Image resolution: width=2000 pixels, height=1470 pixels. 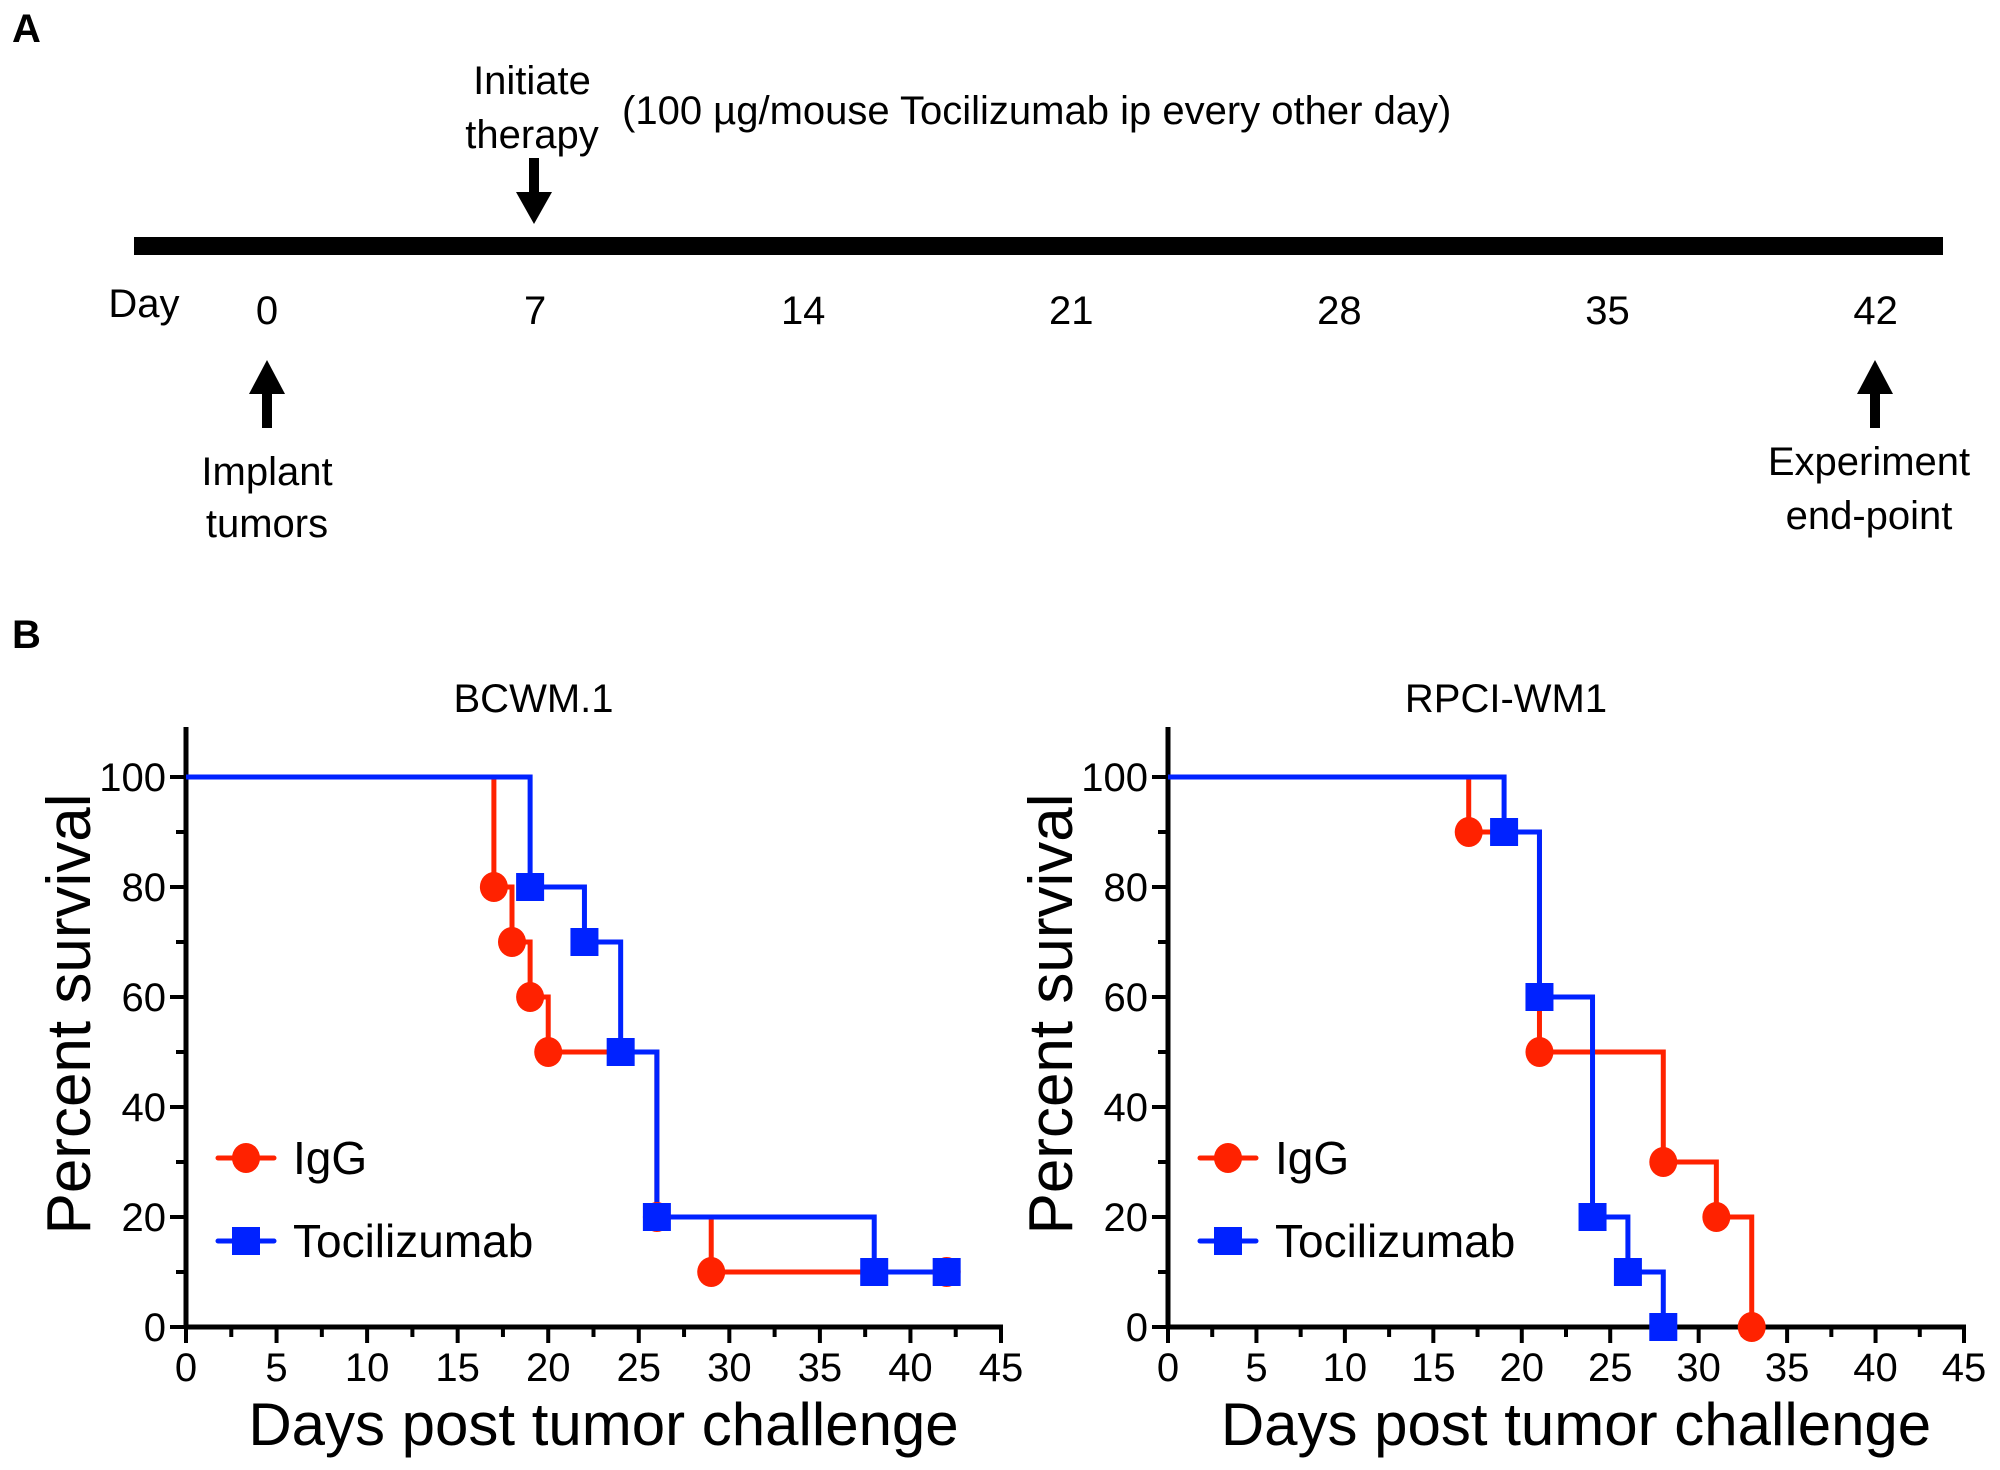 I want to click on day-tick-label: 42, so click(x=1875, y=311).